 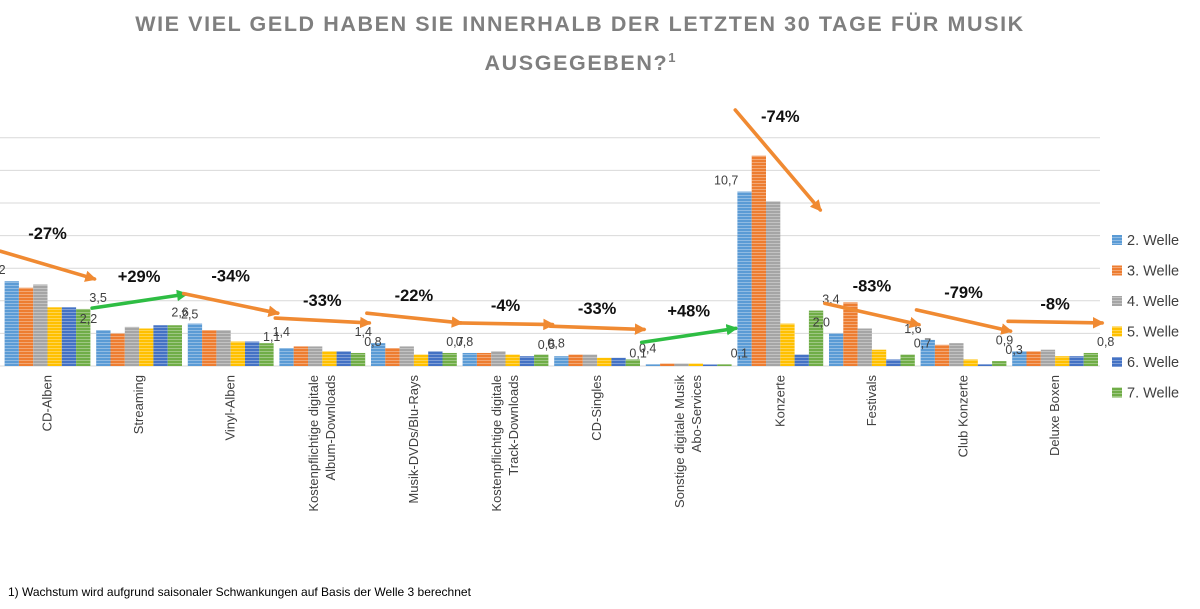 I want to click on bar-vinyl-alben-4-welle, so click(x=223, y=348).